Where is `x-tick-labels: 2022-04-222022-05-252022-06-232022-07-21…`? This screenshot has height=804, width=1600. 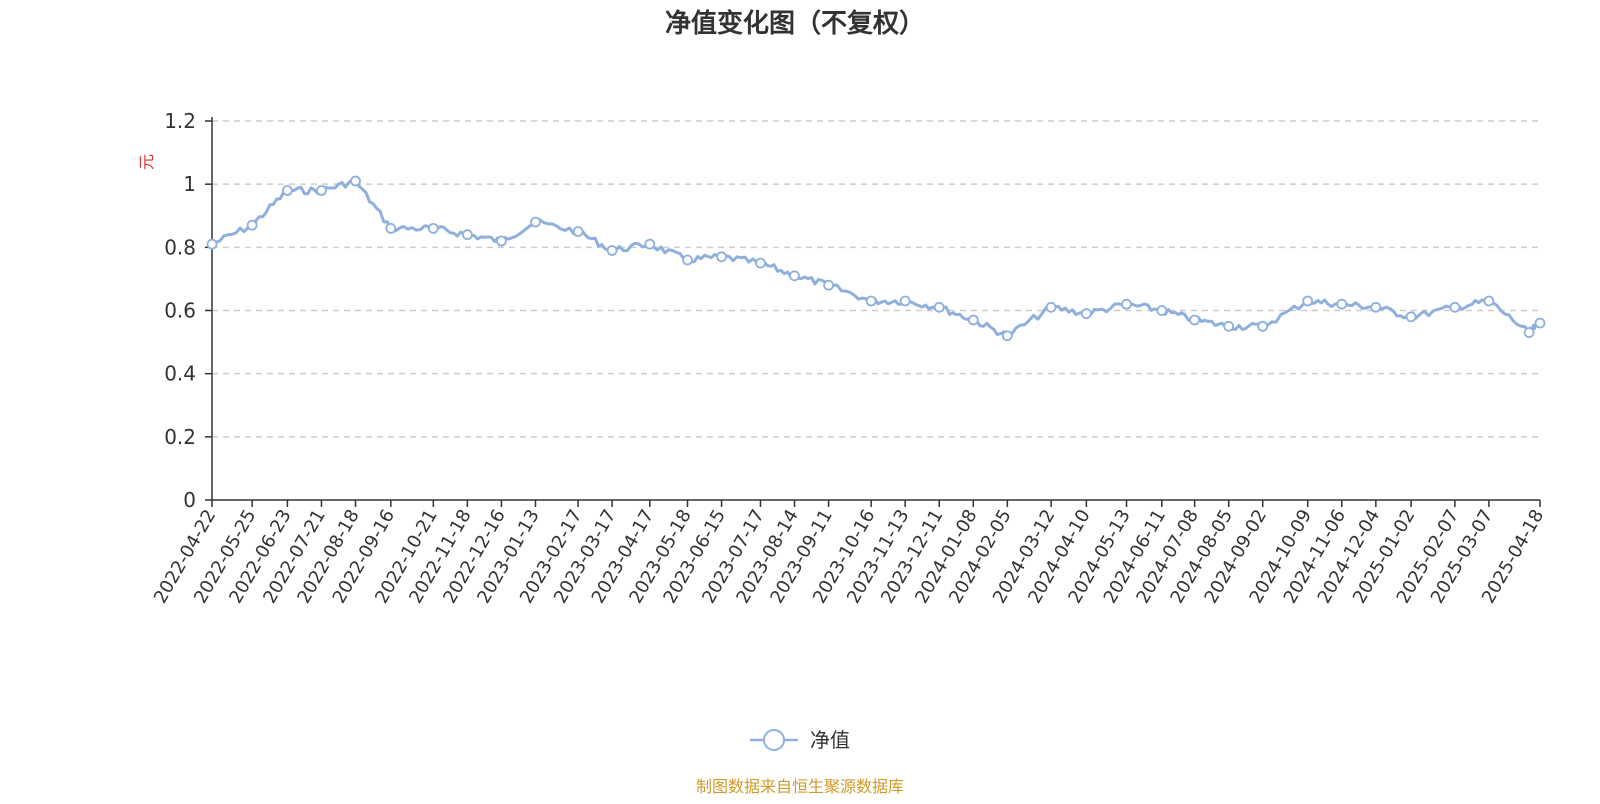
x-tick-labels: 2022-04-222022-05-252022-06-232022-07-21… is located at coordinates (849, 556).